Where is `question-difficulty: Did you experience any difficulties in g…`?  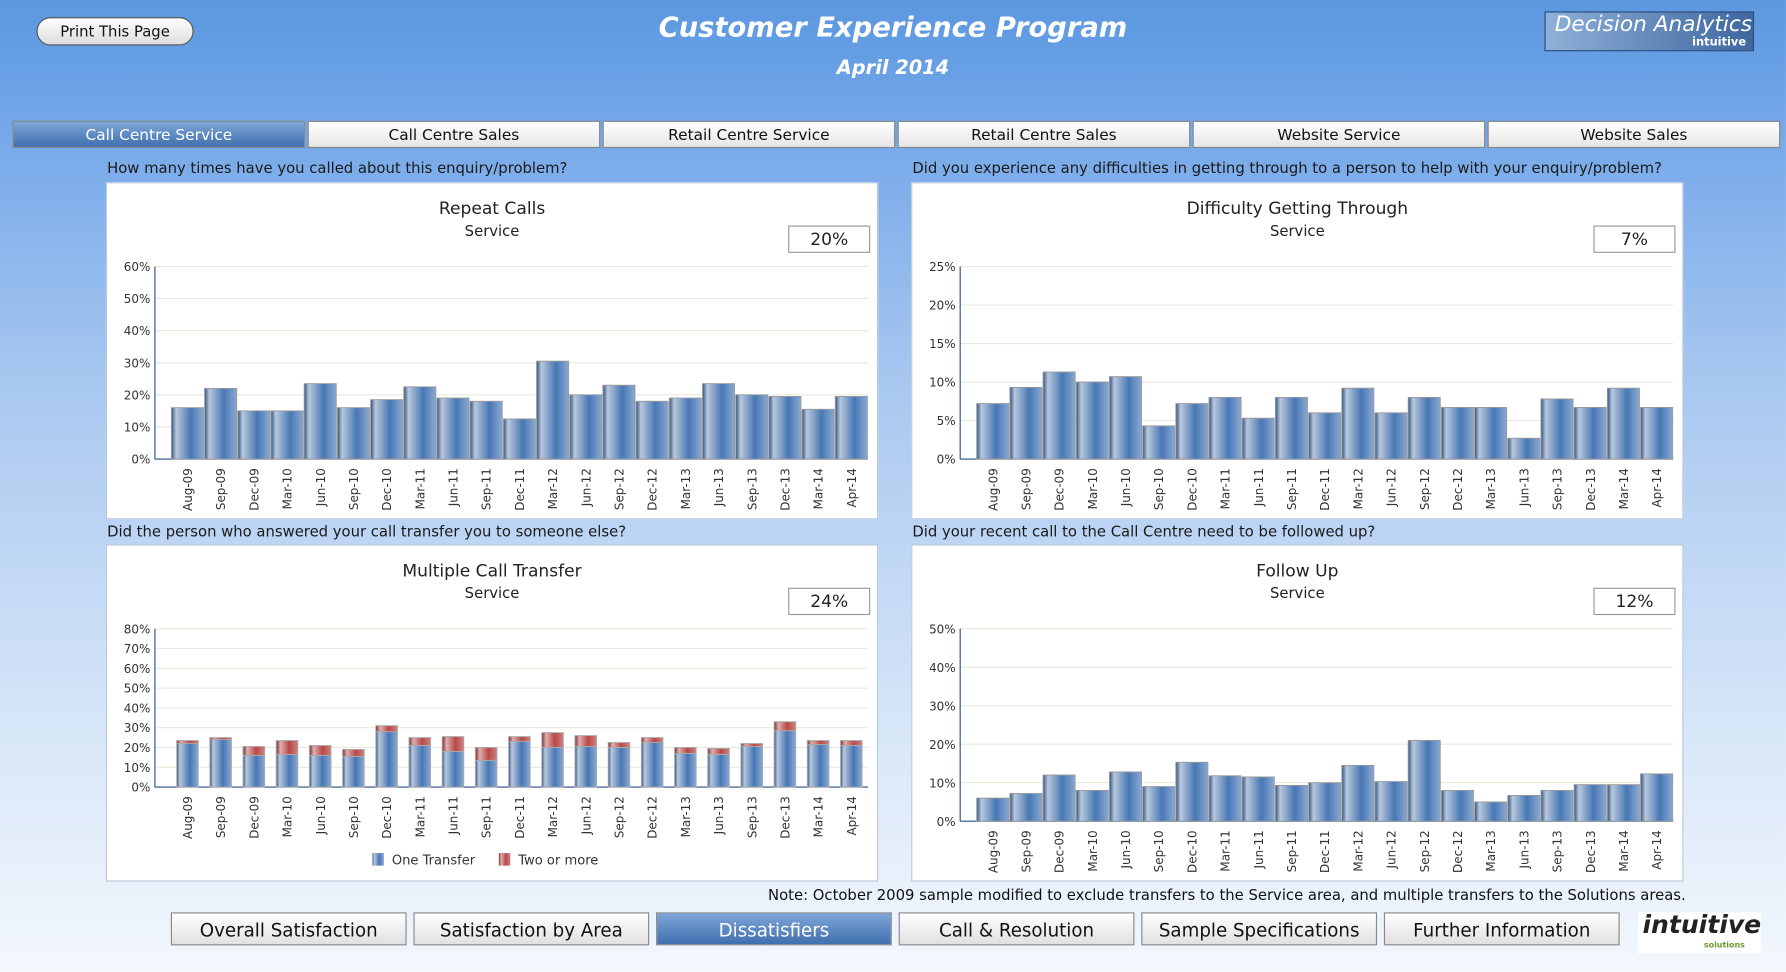
question-difficulty: Did you experience any difficulties in g… is located at coordinates (1287, 169).